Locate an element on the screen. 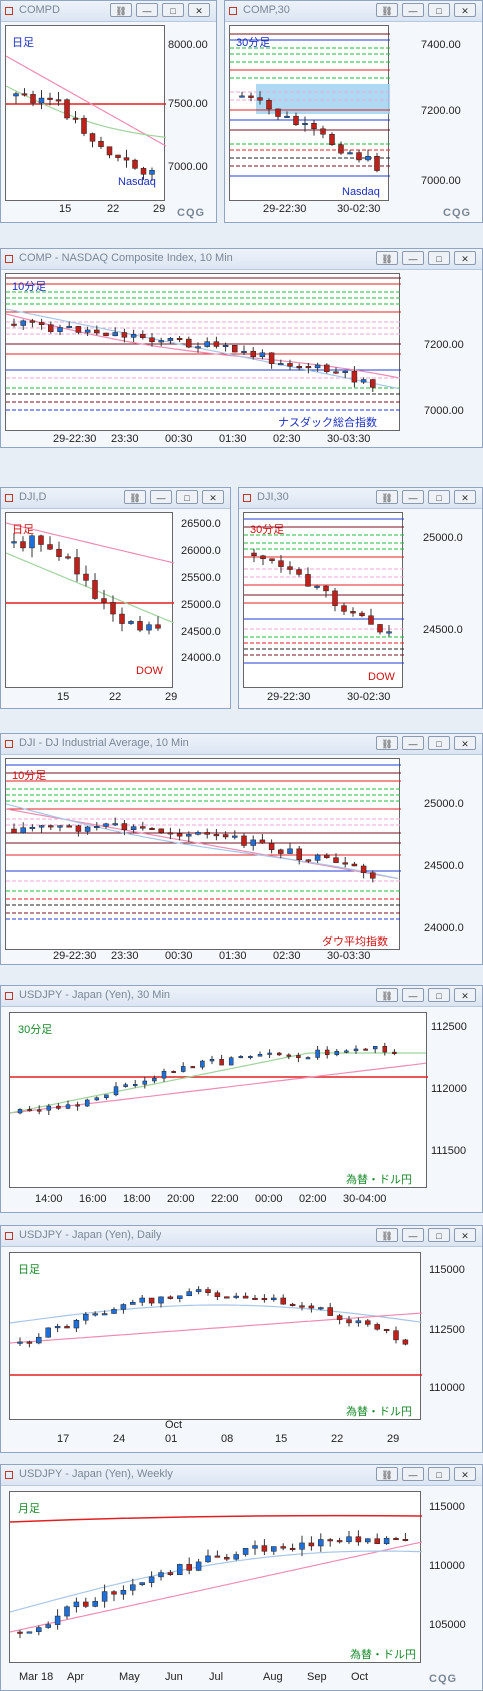 The width and height of the screenshot is (483, 1691). chart-plot-area: 日足 DOW is located at coordinates (89, 600).